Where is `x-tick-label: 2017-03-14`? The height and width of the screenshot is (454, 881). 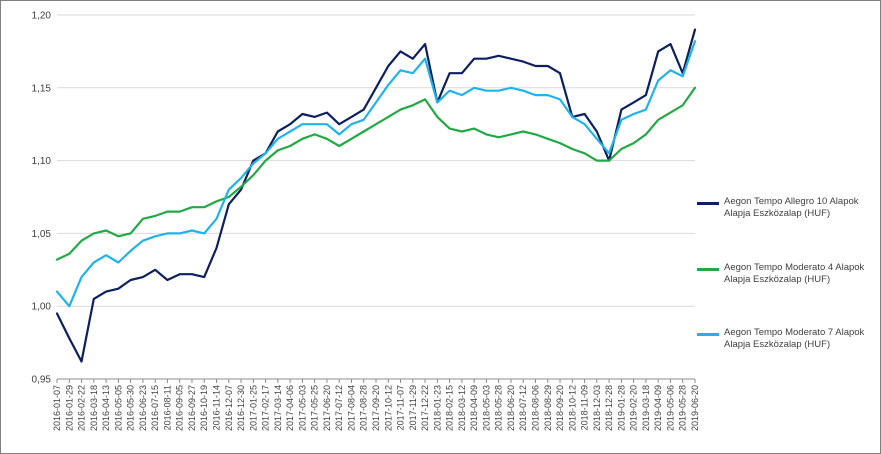
x-tick-label: 2017-03-14 is located at coordinates (278, 408).